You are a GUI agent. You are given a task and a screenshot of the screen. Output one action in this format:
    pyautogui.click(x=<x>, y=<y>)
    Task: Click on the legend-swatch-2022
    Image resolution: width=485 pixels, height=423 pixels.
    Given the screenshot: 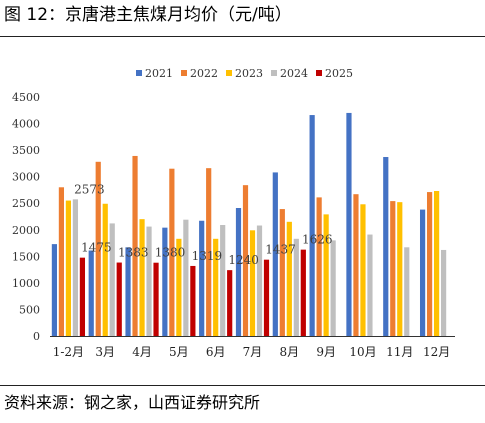 What is the action you would take?
    pyautogui.click(x=184, y=73)
    